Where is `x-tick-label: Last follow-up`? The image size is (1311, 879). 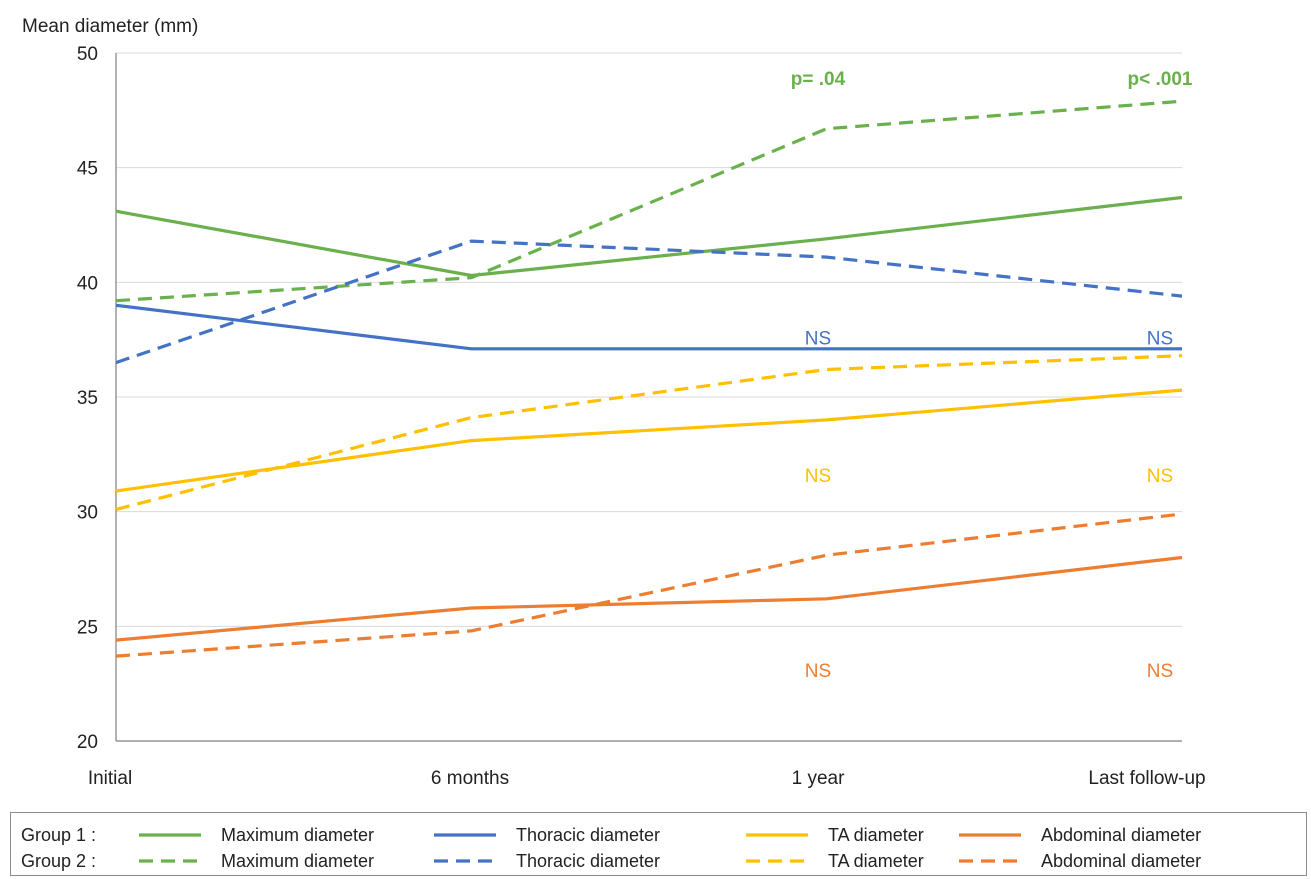
x-tick-label: Last follow-up is located at coordinates (1146, 778).